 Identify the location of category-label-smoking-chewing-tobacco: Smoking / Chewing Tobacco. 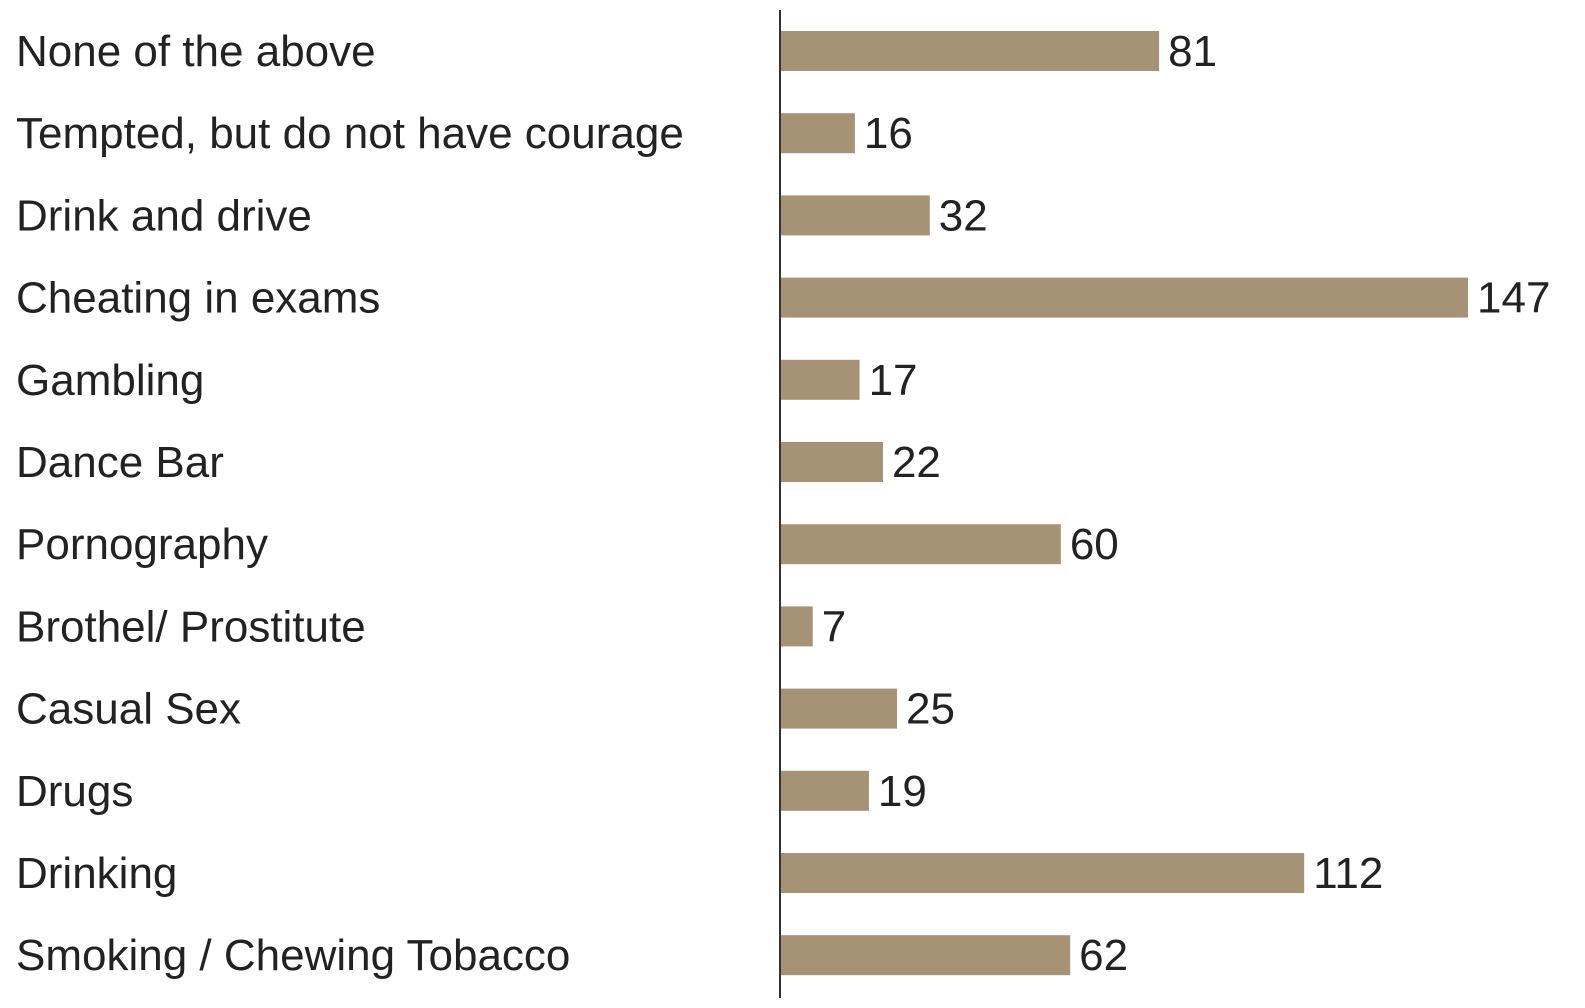
(293, 955).